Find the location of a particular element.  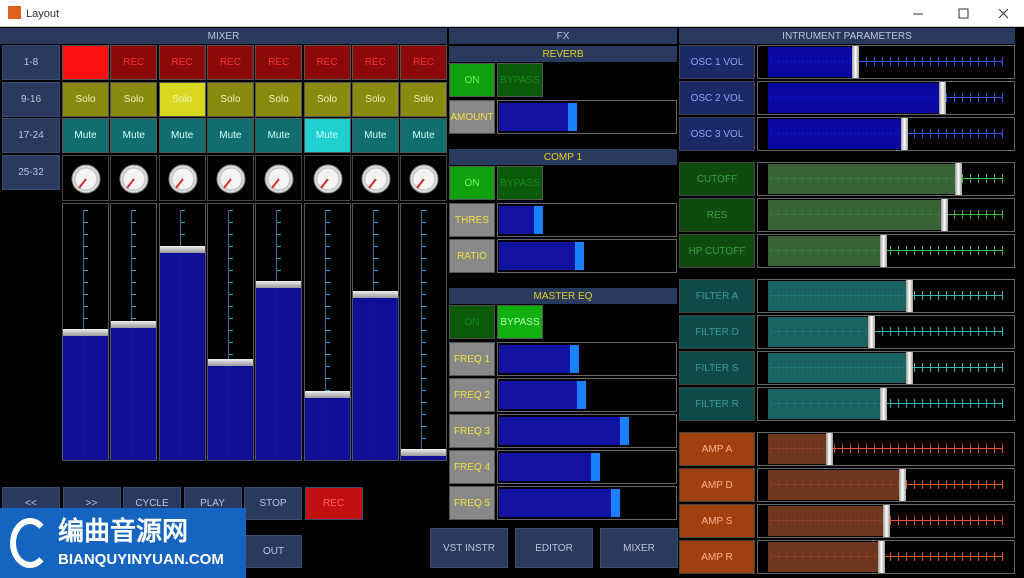

fx-param-label: RATIO is located at coordinates (472, 256).